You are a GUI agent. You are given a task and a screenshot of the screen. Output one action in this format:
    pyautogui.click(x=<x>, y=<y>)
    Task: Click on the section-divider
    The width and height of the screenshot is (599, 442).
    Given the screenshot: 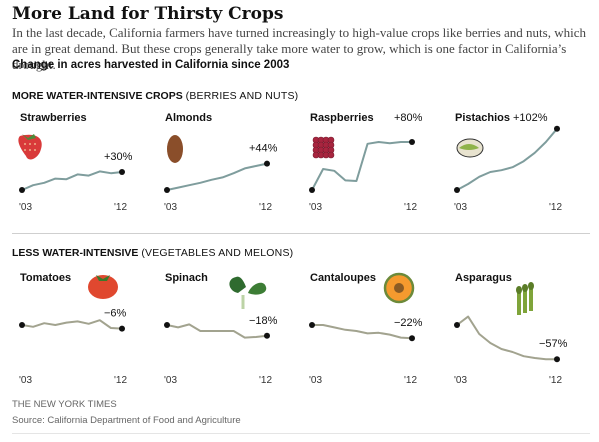 What is the action you would take?
    pyautogui.click(x=301, y=233)
    